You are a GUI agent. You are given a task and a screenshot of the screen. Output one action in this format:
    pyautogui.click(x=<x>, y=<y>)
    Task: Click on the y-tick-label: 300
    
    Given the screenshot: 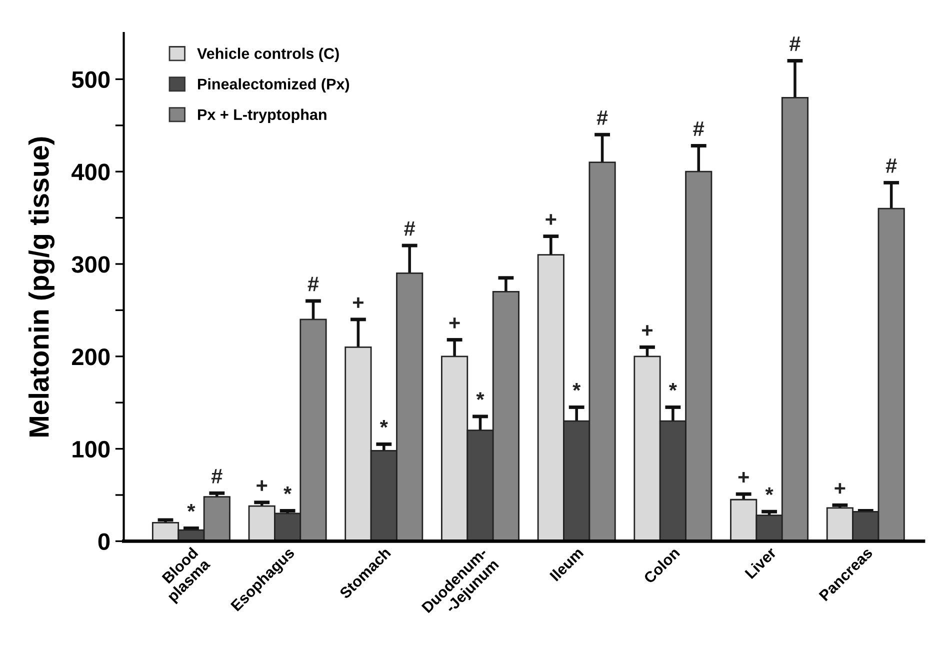 What is the action you would take?
    pyautogui.click(x=91, y=264)
    